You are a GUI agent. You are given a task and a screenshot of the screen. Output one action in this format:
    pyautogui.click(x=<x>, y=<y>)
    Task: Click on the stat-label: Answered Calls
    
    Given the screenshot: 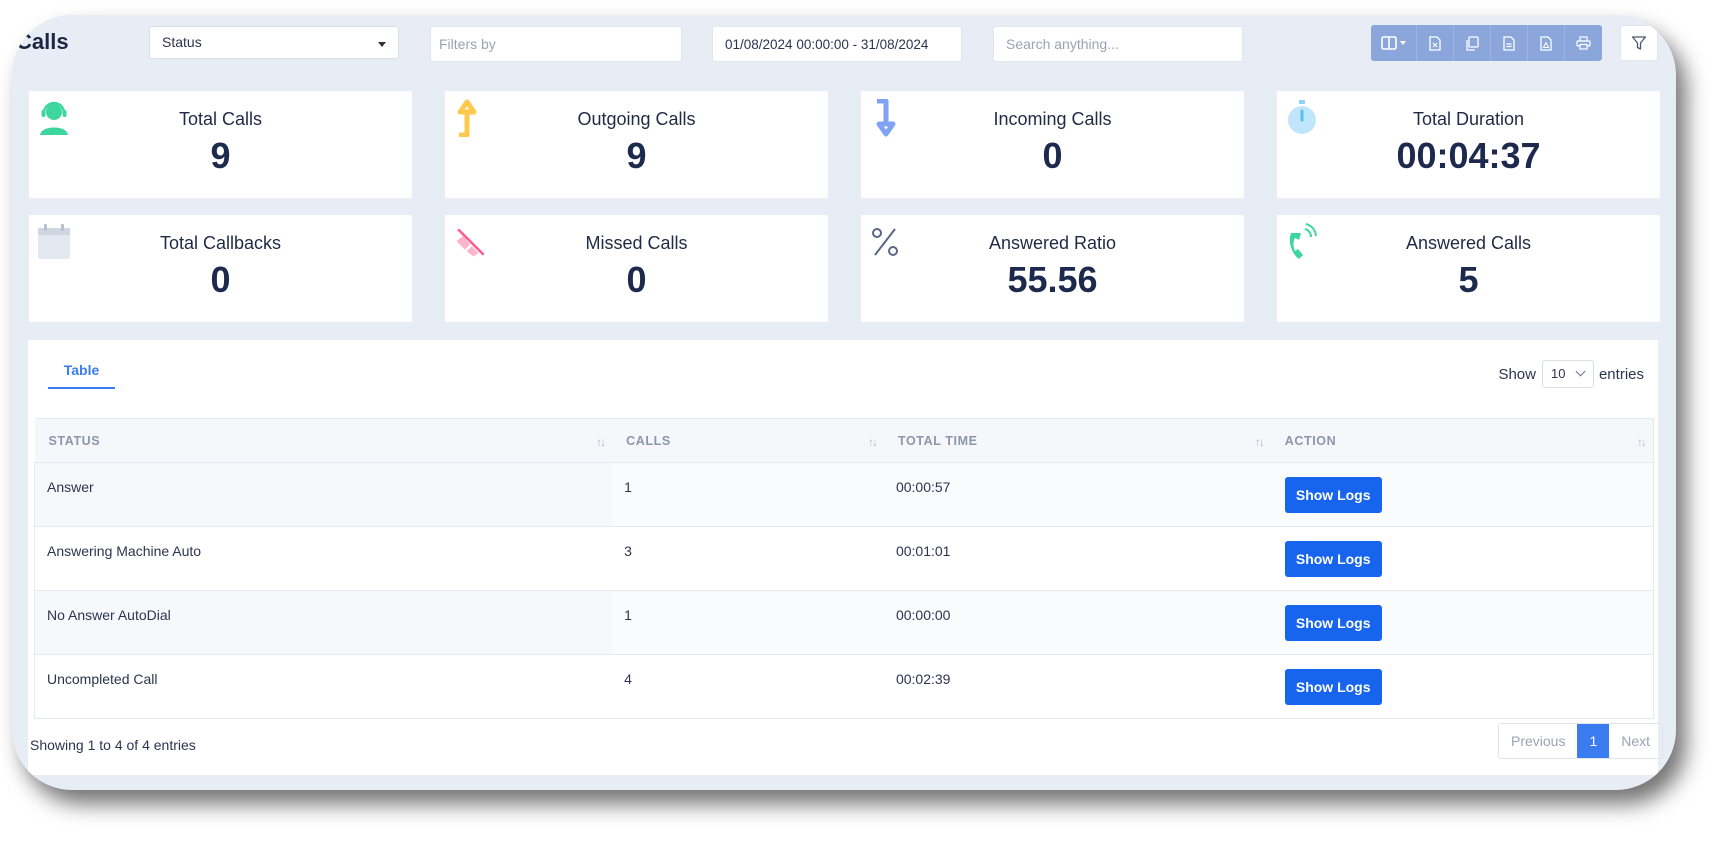 What is the action you would take?
    pyautogui.click(x=1468, y=243)
    